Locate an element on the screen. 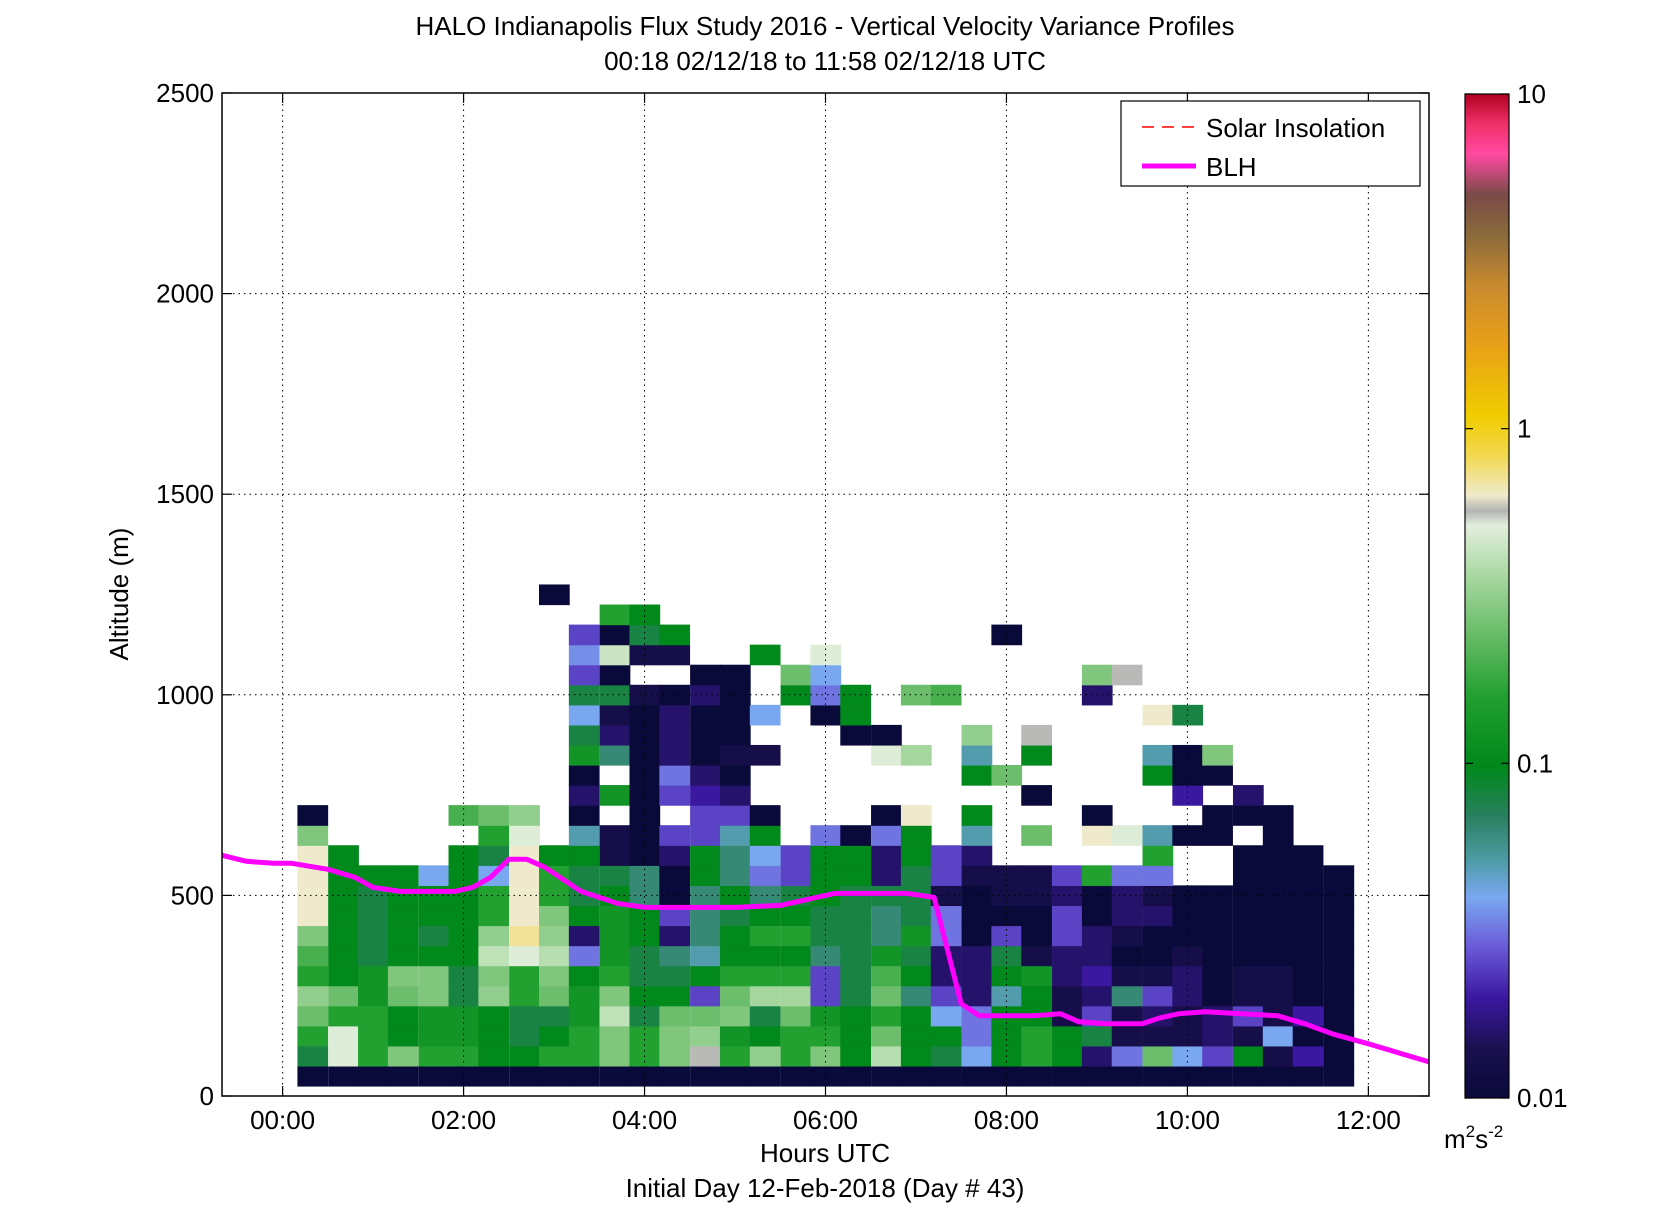 This screenshot has width=1679, height=1216. chart-subtitle: 00:18 02/12/18 to 11:58 02/12/18 UTC is located at coordinates (825, 61).